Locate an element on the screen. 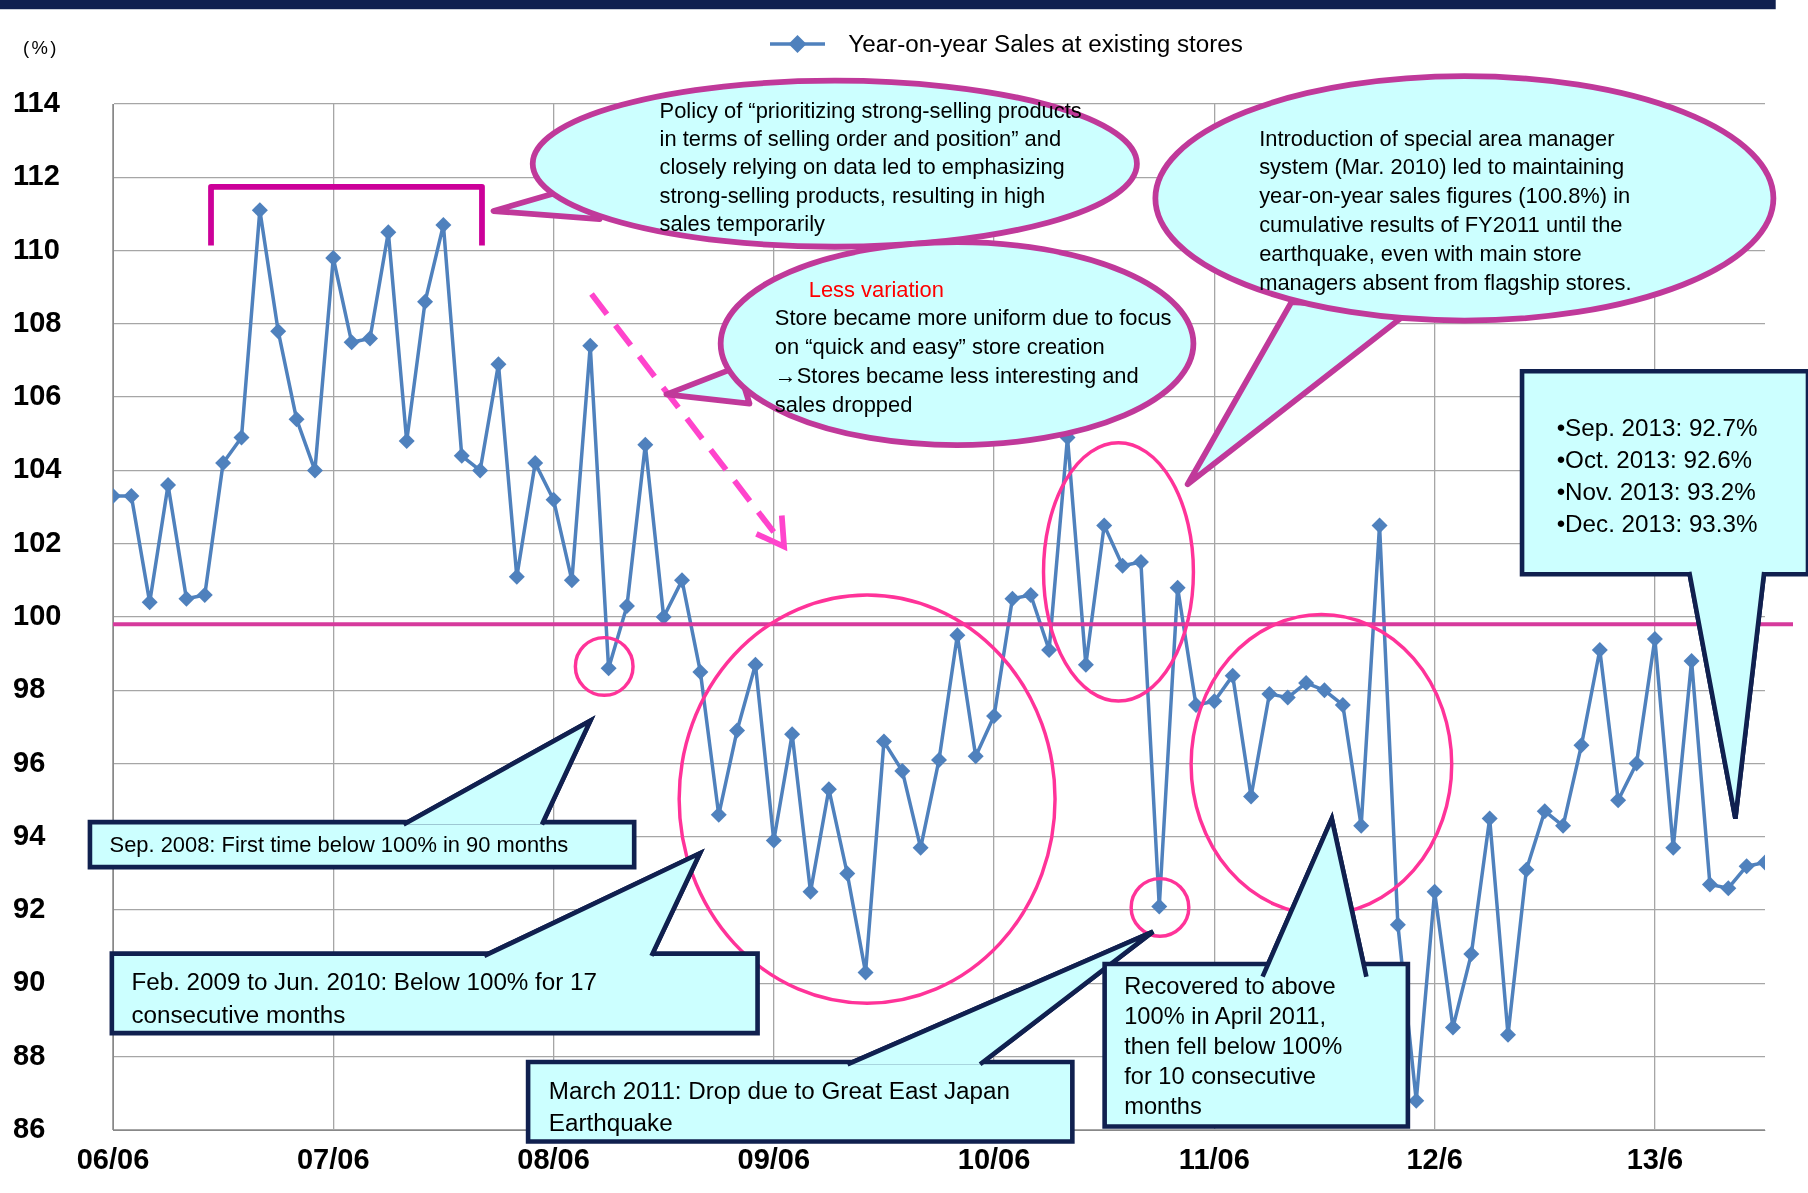 The height and width of the screenshot is (1193, 1808). annotation: Store became more uniform due to focus on “quick and easy” store creation →Stores became less interesting and sales dropped is located at coordinates (973, 361).